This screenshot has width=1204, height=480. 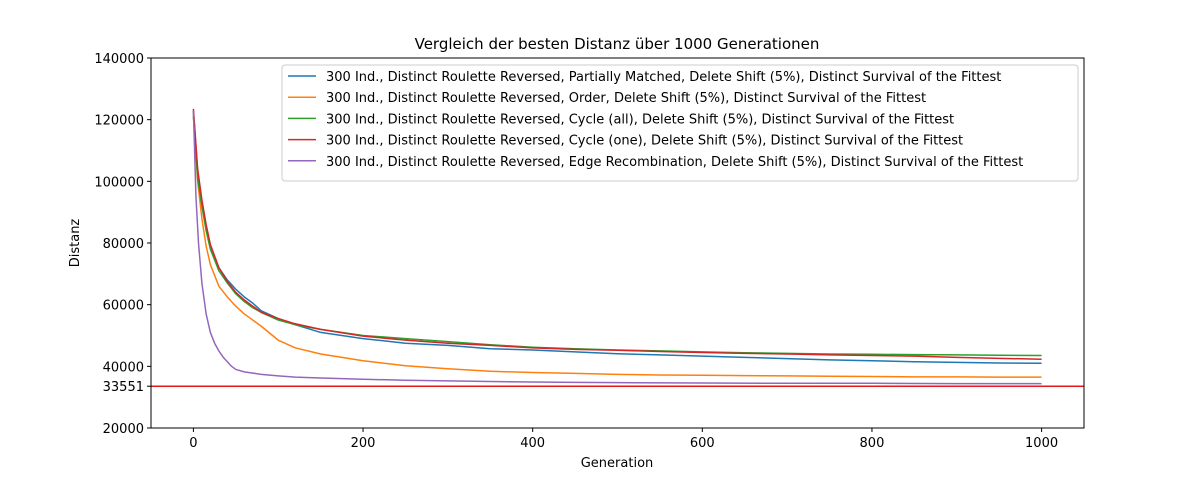 What do you see at coordinates (119, 182) in the screenshot?
I see `y-tick-label: 100000` at bounding box center [119, 182].